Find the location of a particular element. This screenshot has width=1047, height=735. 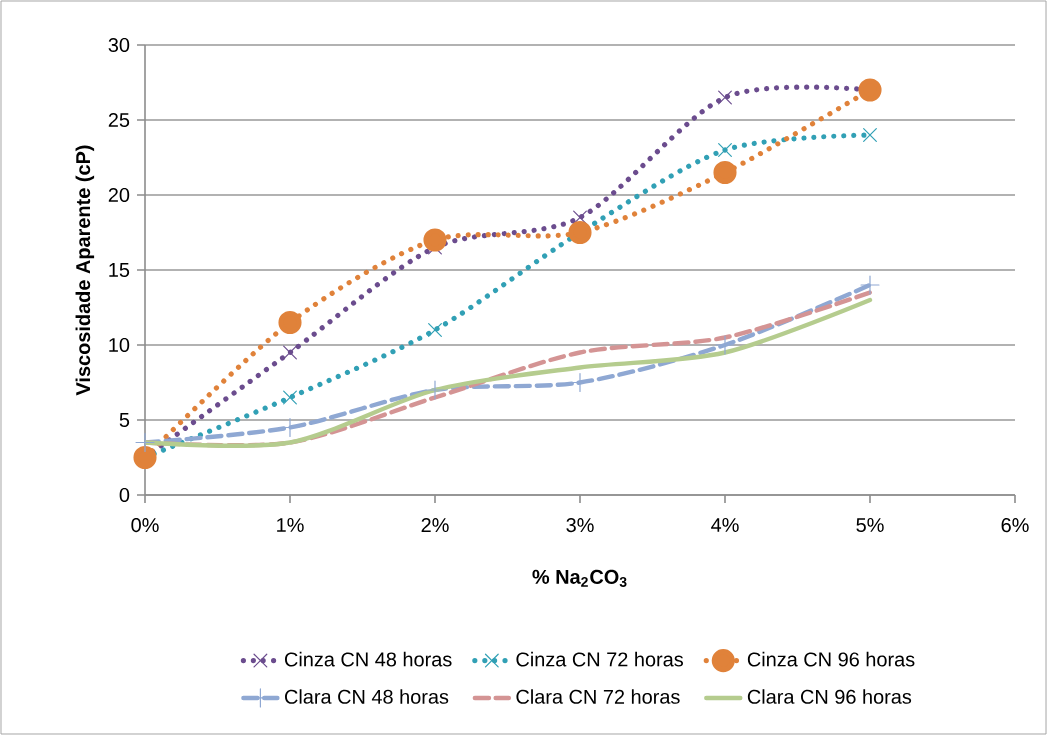

y-tick-label: 15 is located at coordinates (119, 270).